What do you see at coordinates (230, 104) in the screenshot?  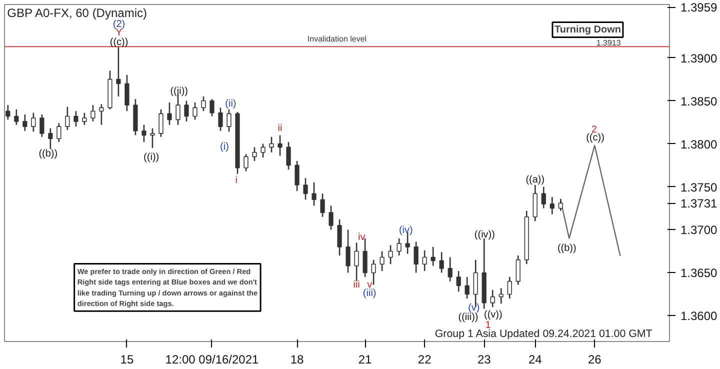 I see `annotation: (ii)` at bounding box center [230, 104].